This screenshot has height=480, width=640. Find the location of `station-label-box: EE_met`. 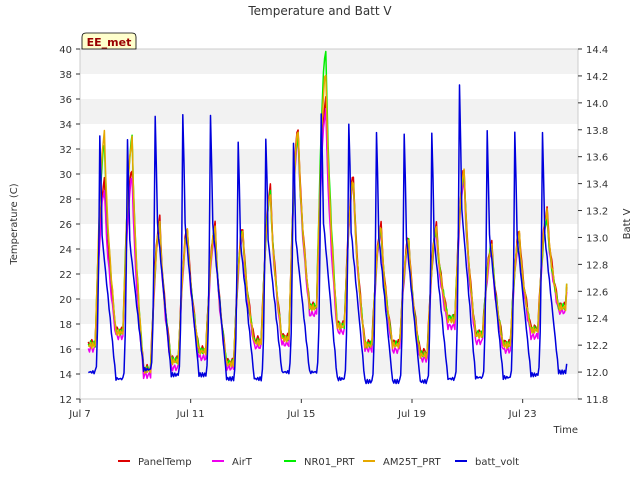

station-label-box: EE_met is located at coordinates (109, 41).